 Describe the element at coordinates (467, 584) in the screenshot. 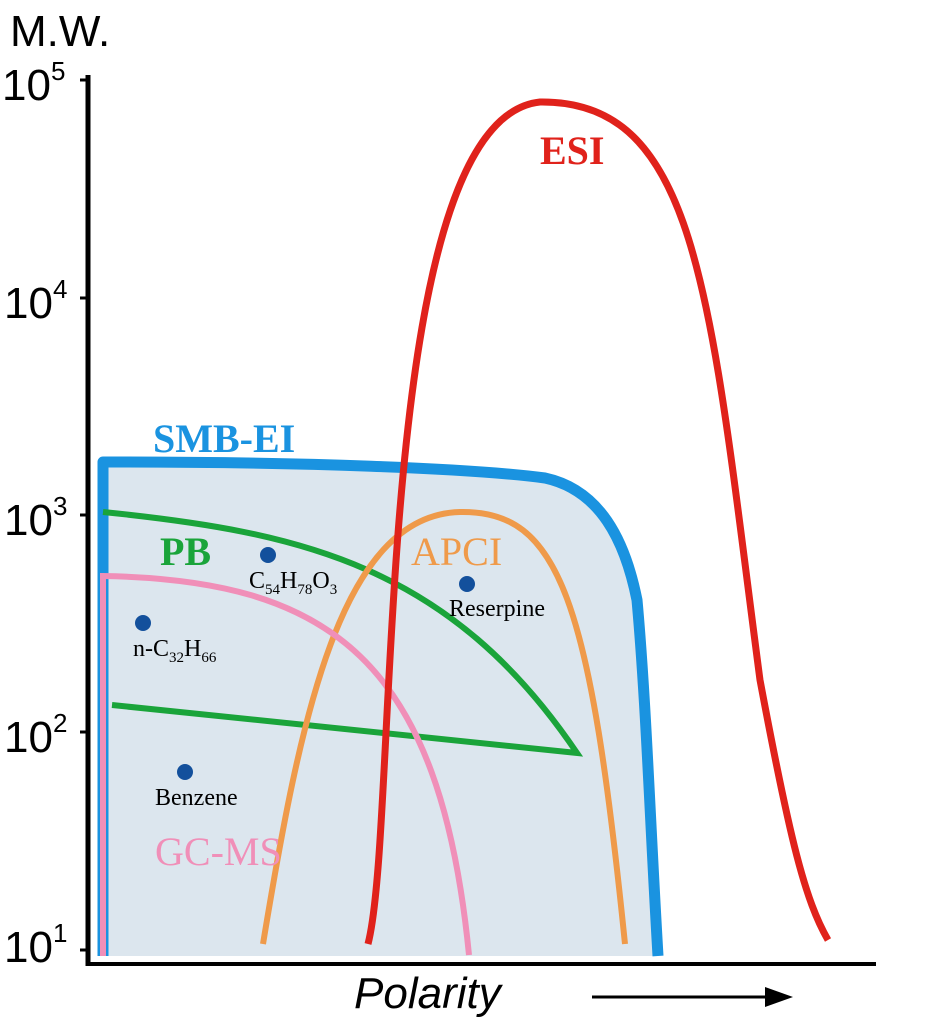

I see `reserpine-marker` at that location.